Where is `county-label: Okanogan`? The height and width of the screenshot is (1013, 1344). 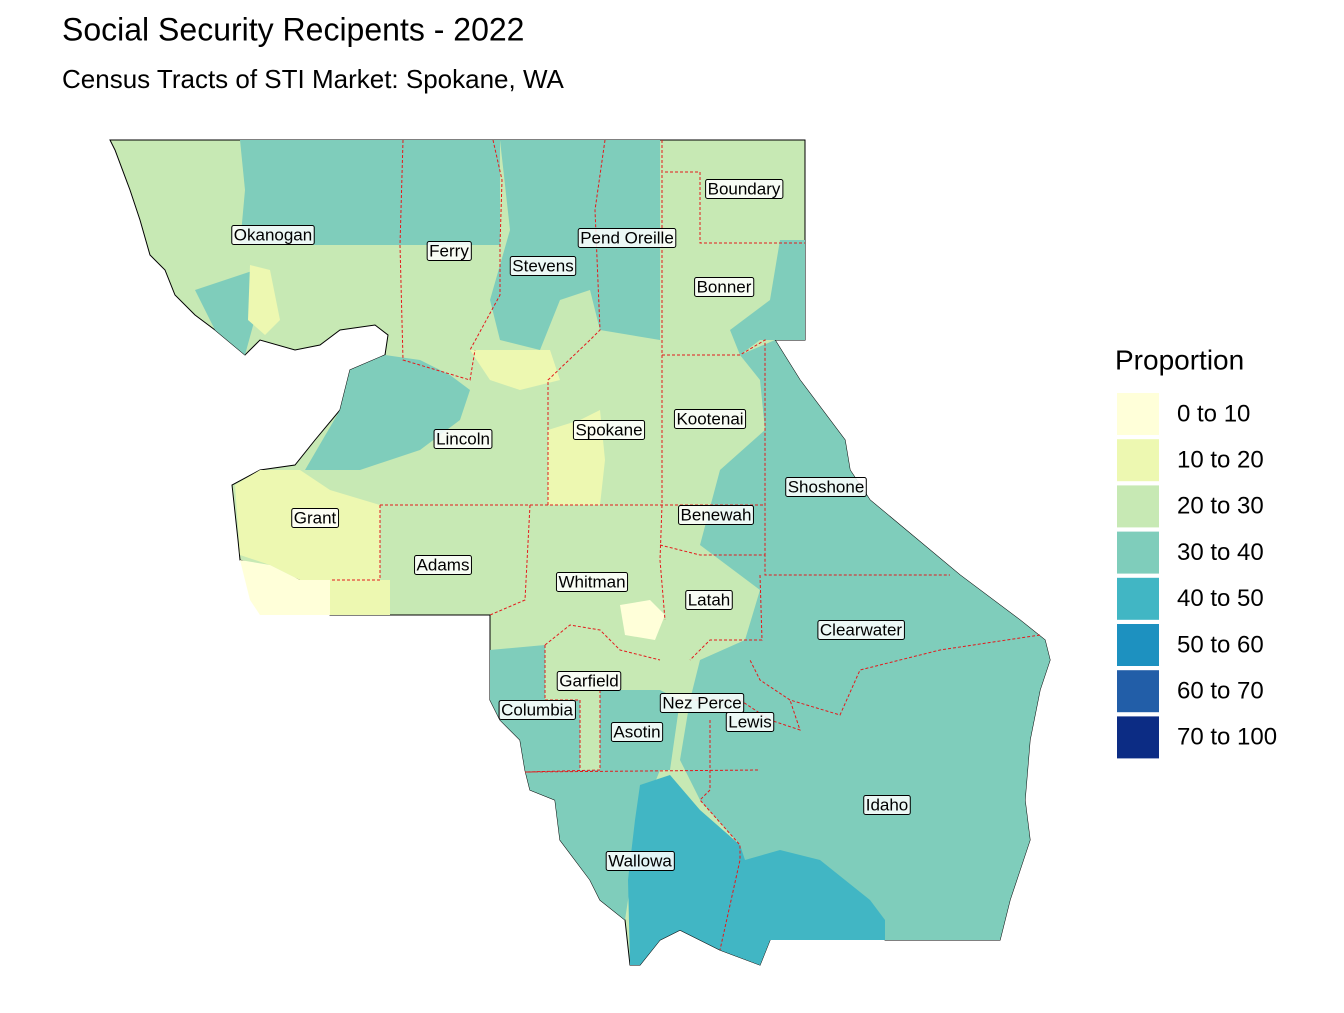 county-label: Okanogan is located at coordinates (273, 234).